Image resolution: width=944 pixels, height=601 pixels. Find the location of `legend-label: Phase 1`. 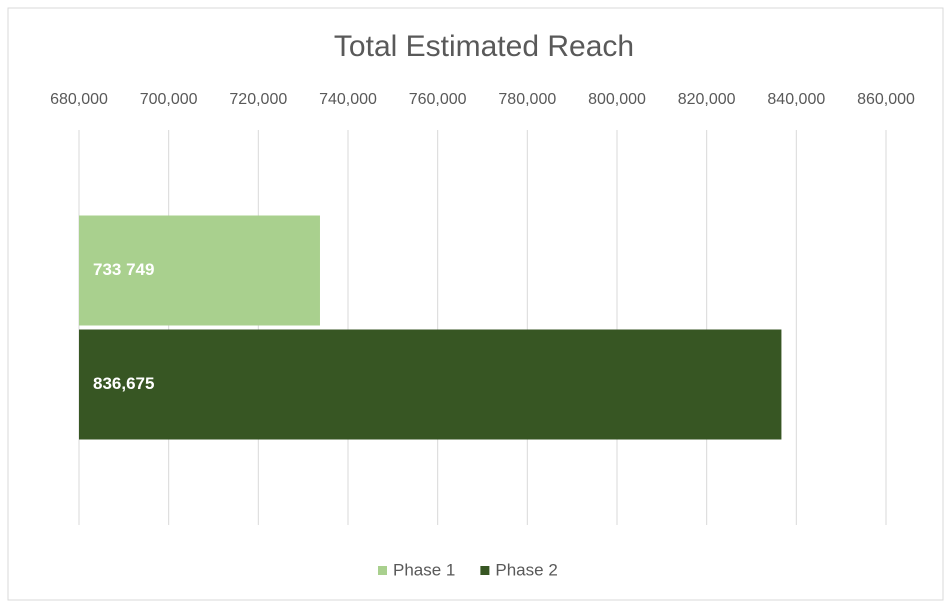

legend-label: Phase 1 is located at coordinates (424, 569).